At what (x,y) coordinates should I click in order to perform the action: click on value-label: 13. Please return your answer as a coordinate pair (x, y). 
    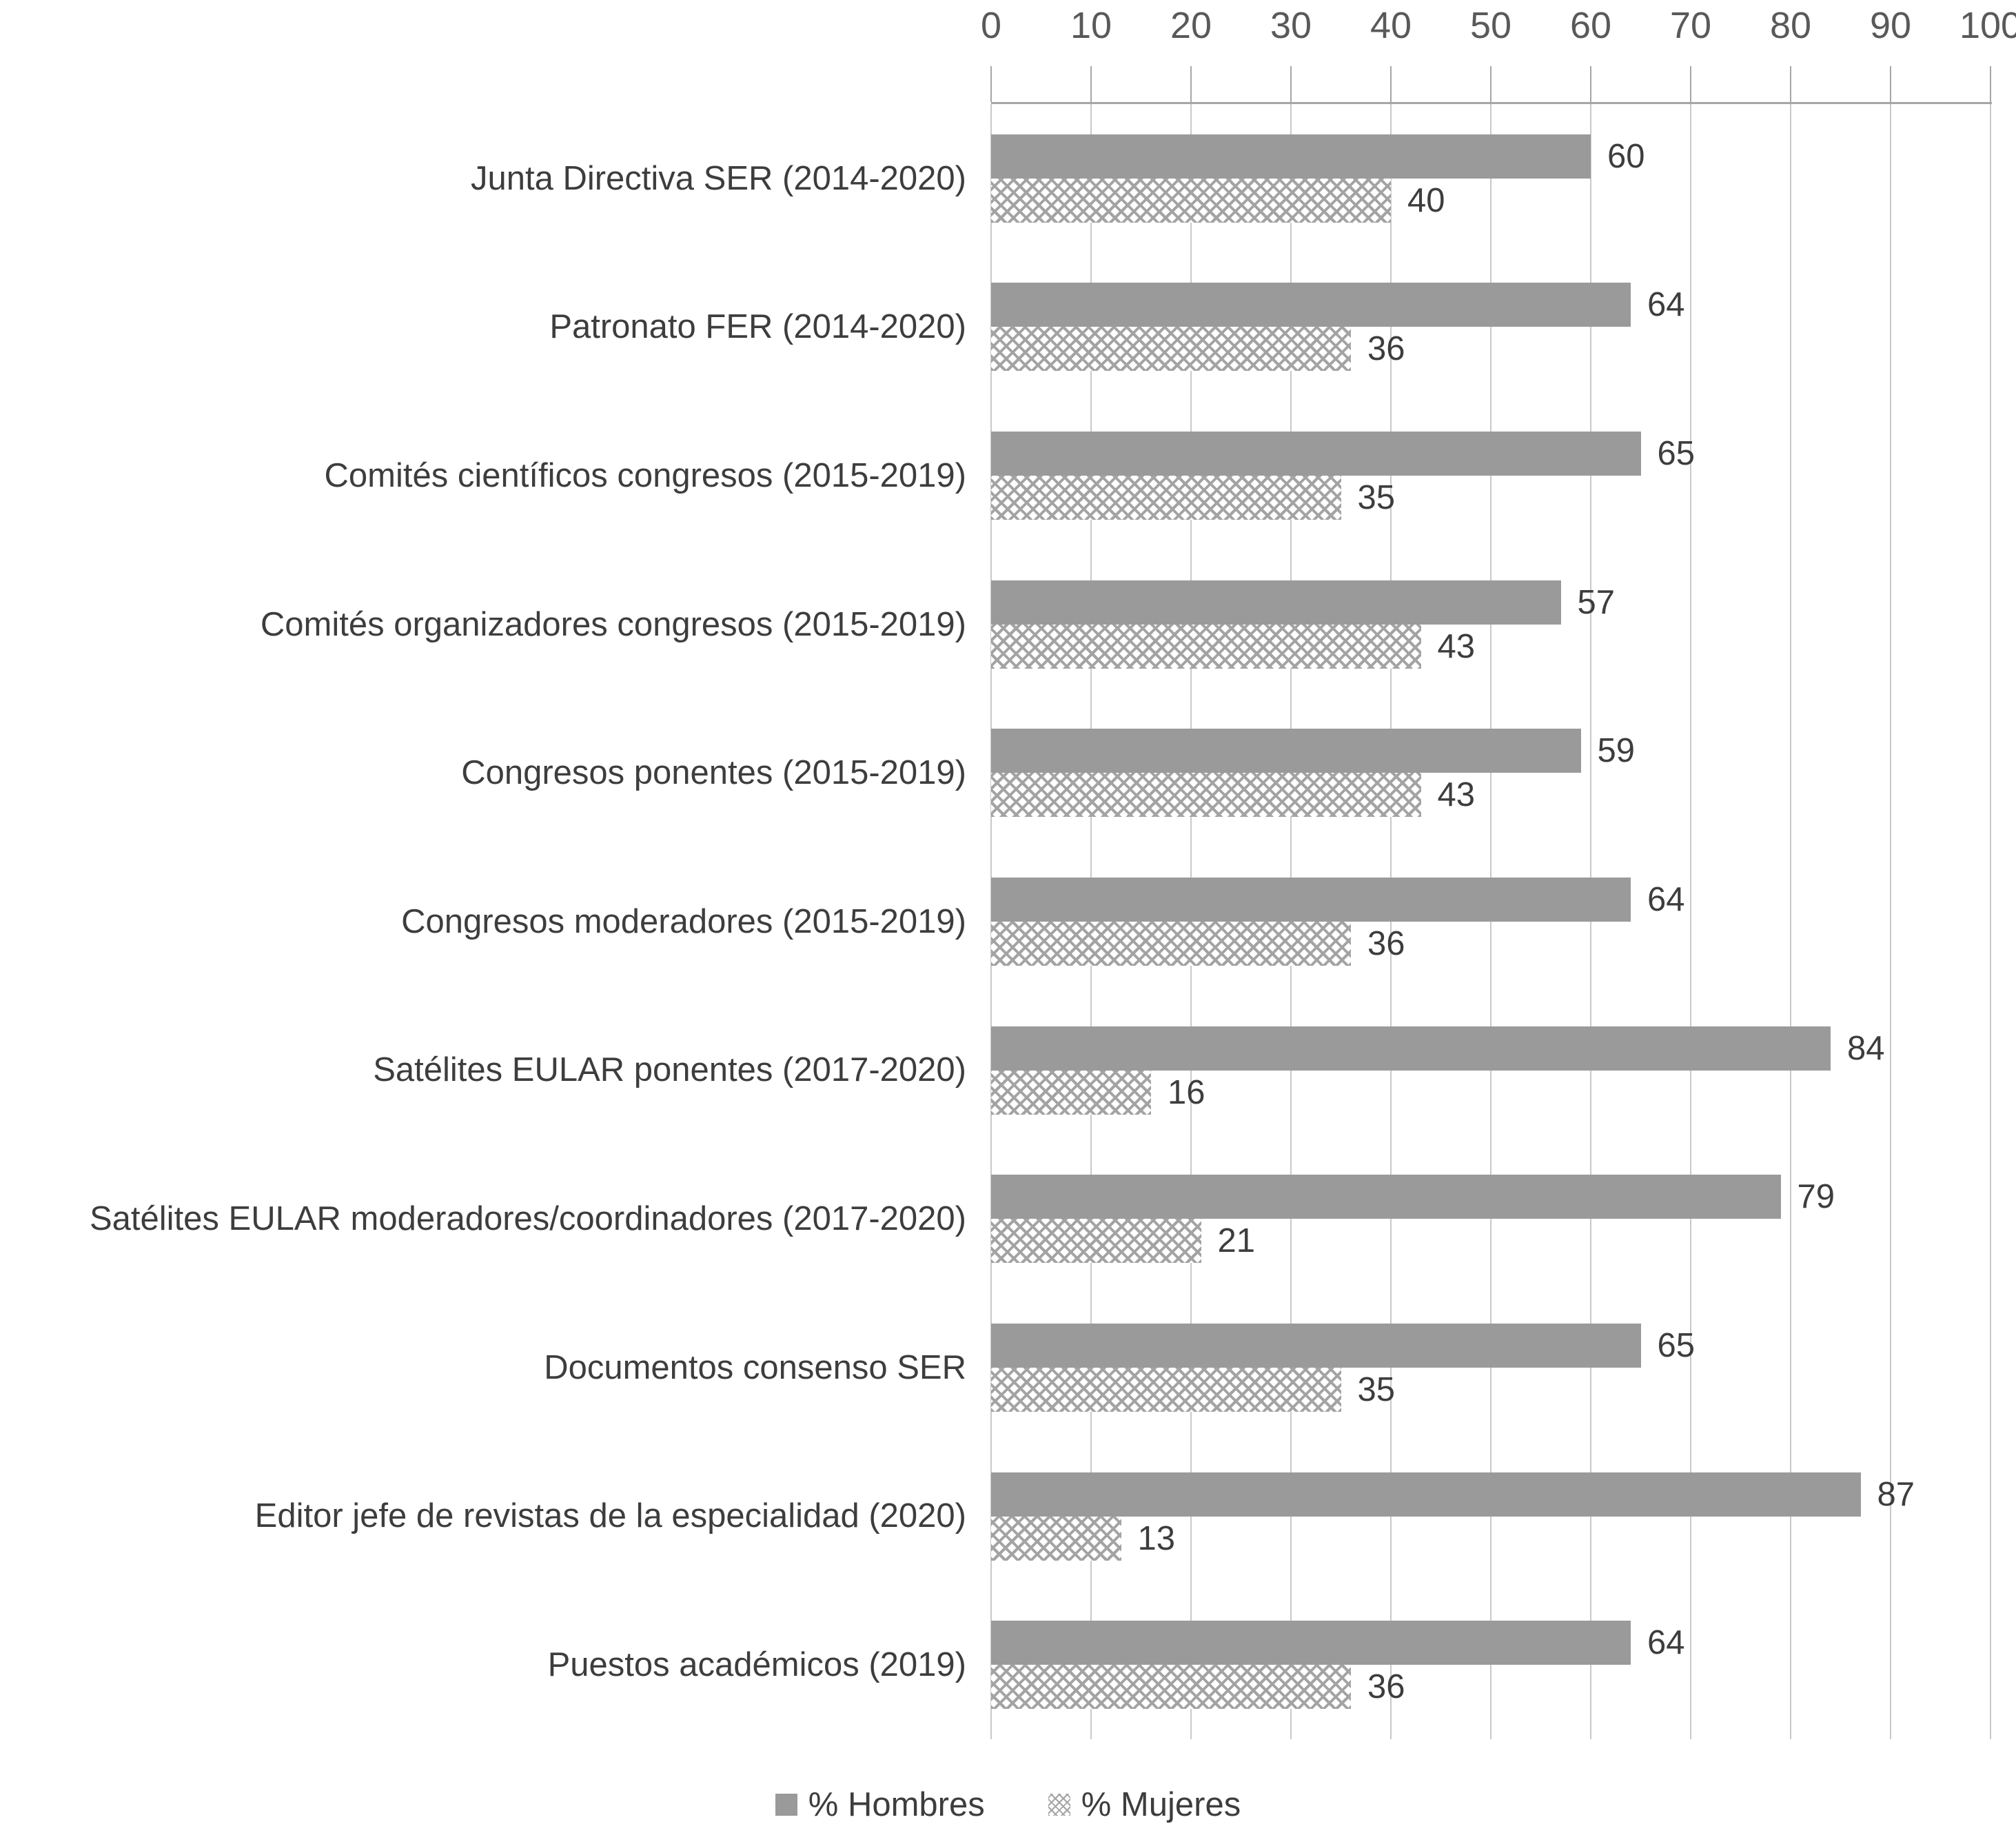
    Looking at the image, I should click on (1156, 1538).